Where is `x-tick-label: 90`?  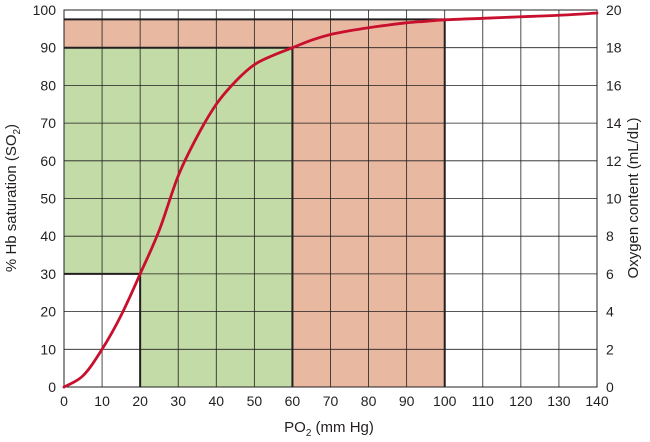 x-tick-label: 90 is located at coordinates (407, 401).